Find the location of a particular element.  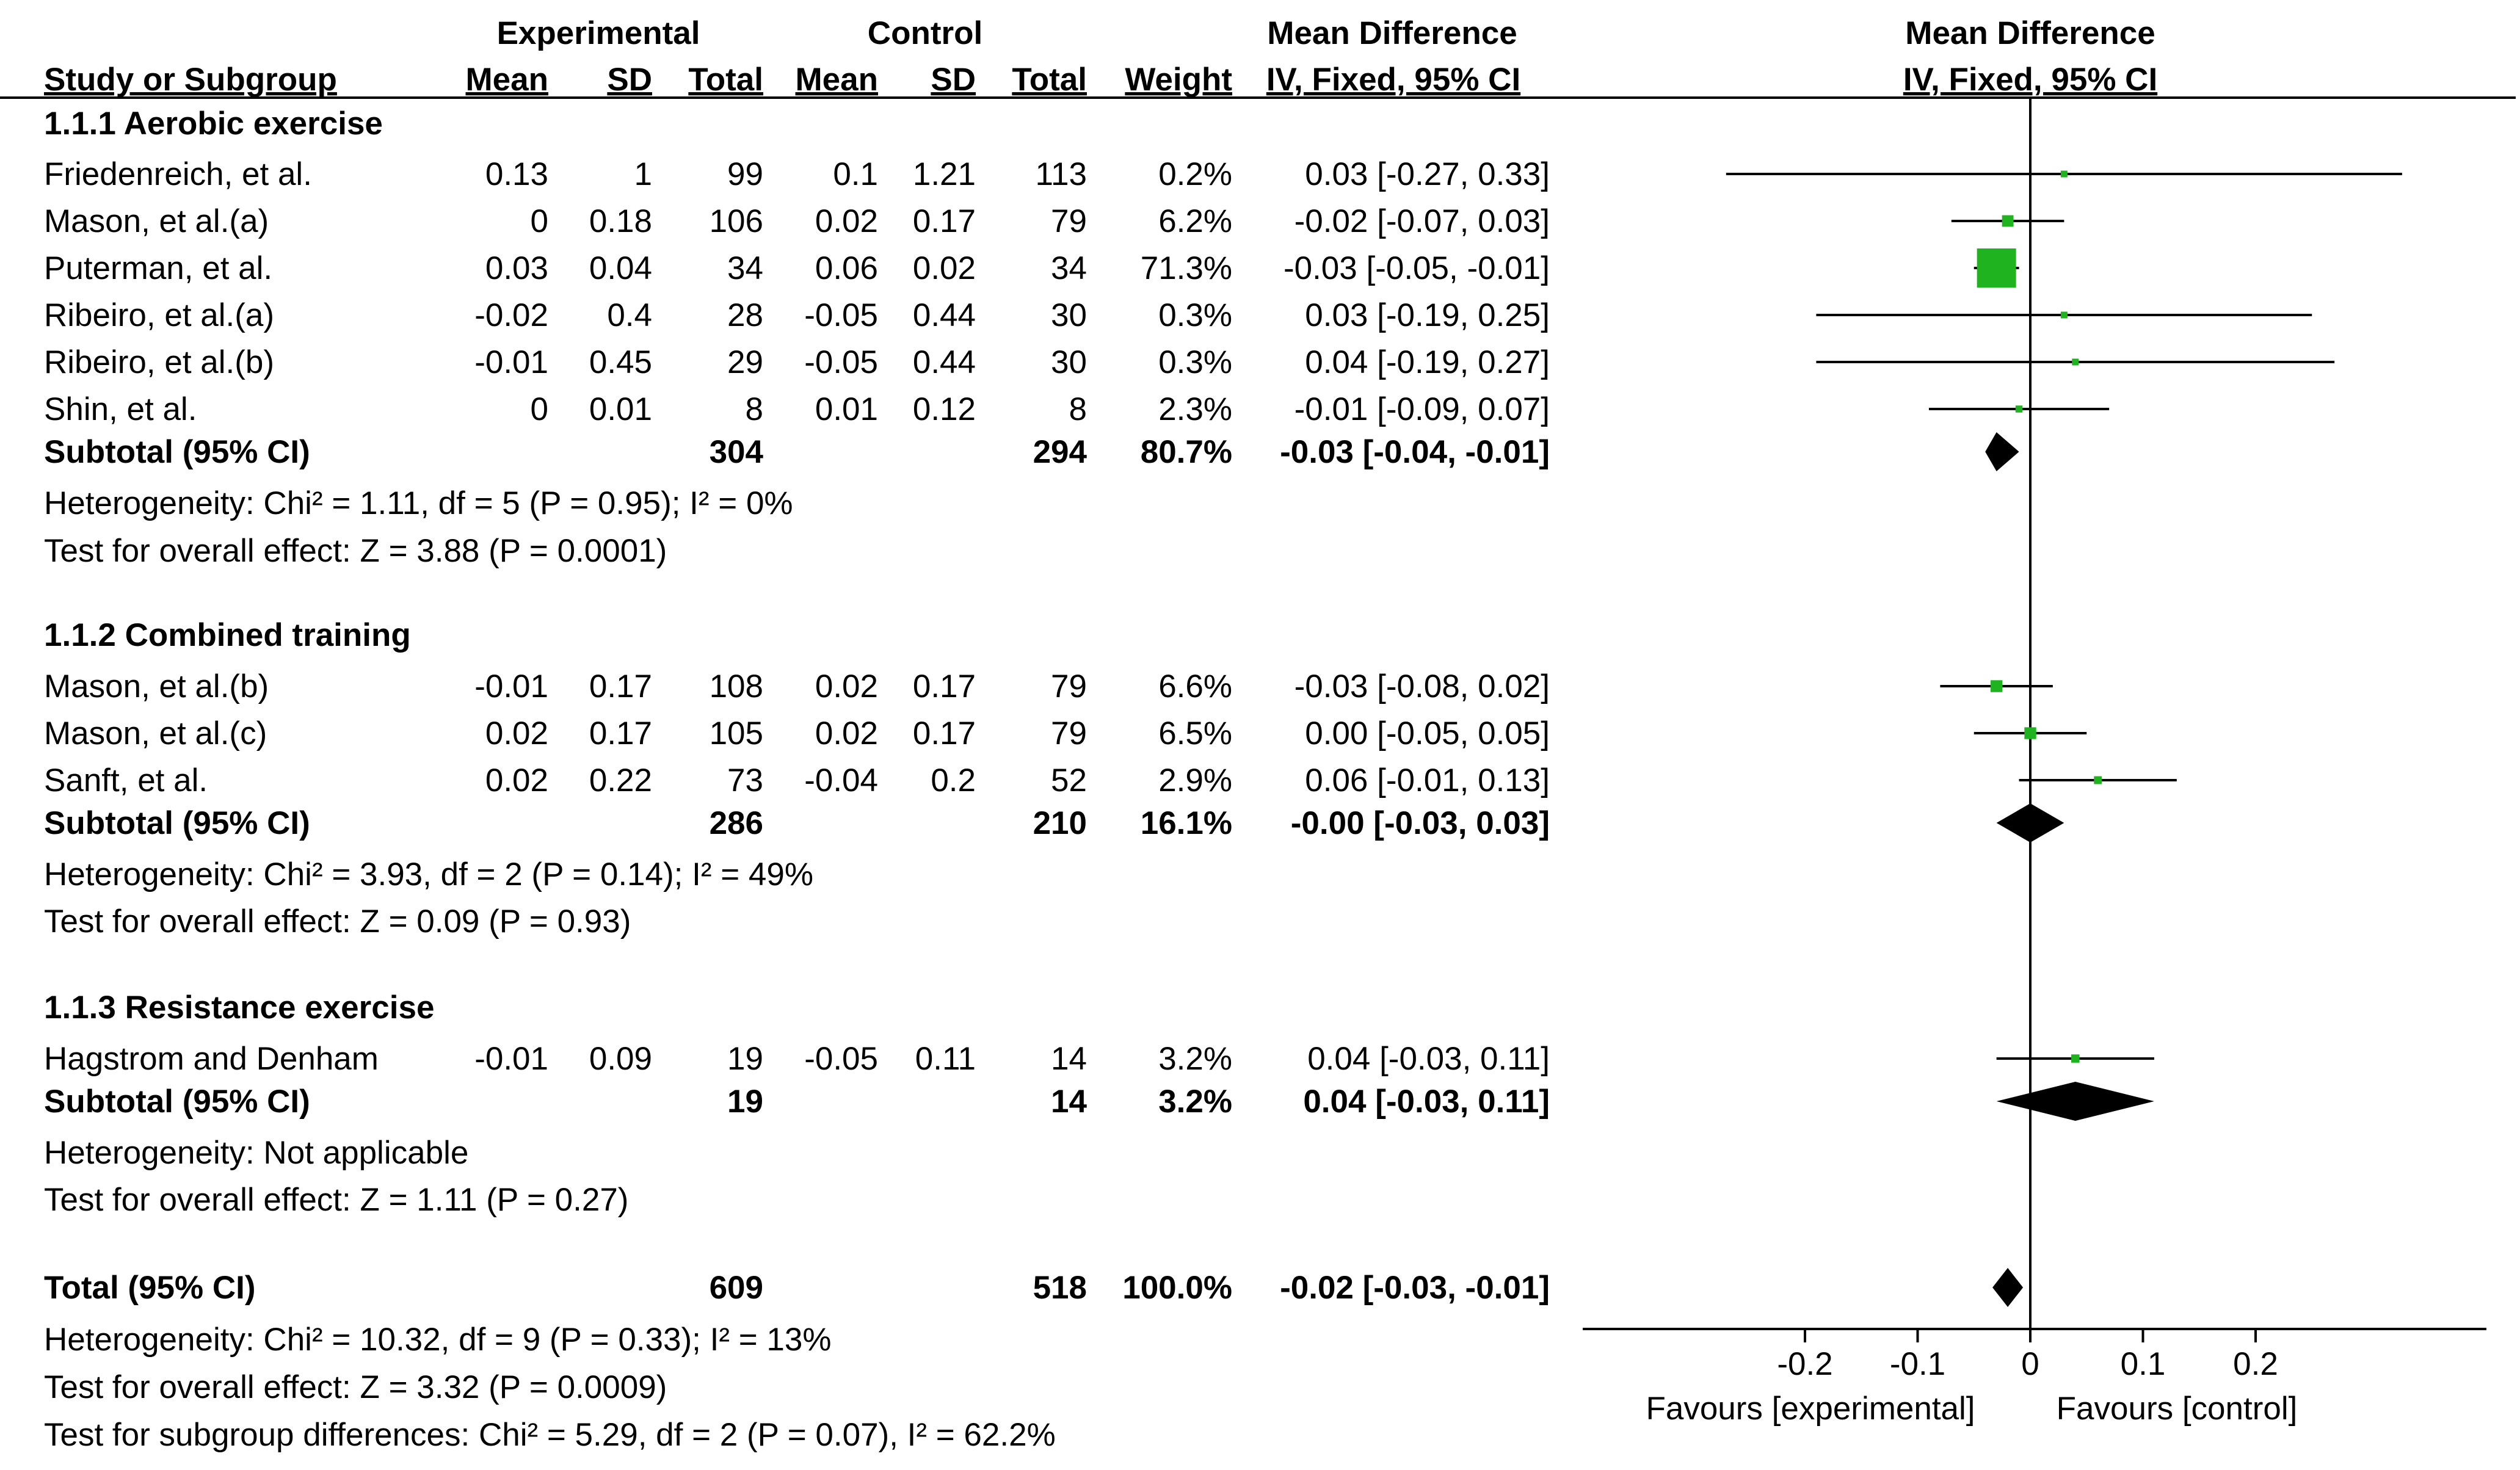

subtotal-ctrl-total: 14 is located at coordinates (1069, 1102).